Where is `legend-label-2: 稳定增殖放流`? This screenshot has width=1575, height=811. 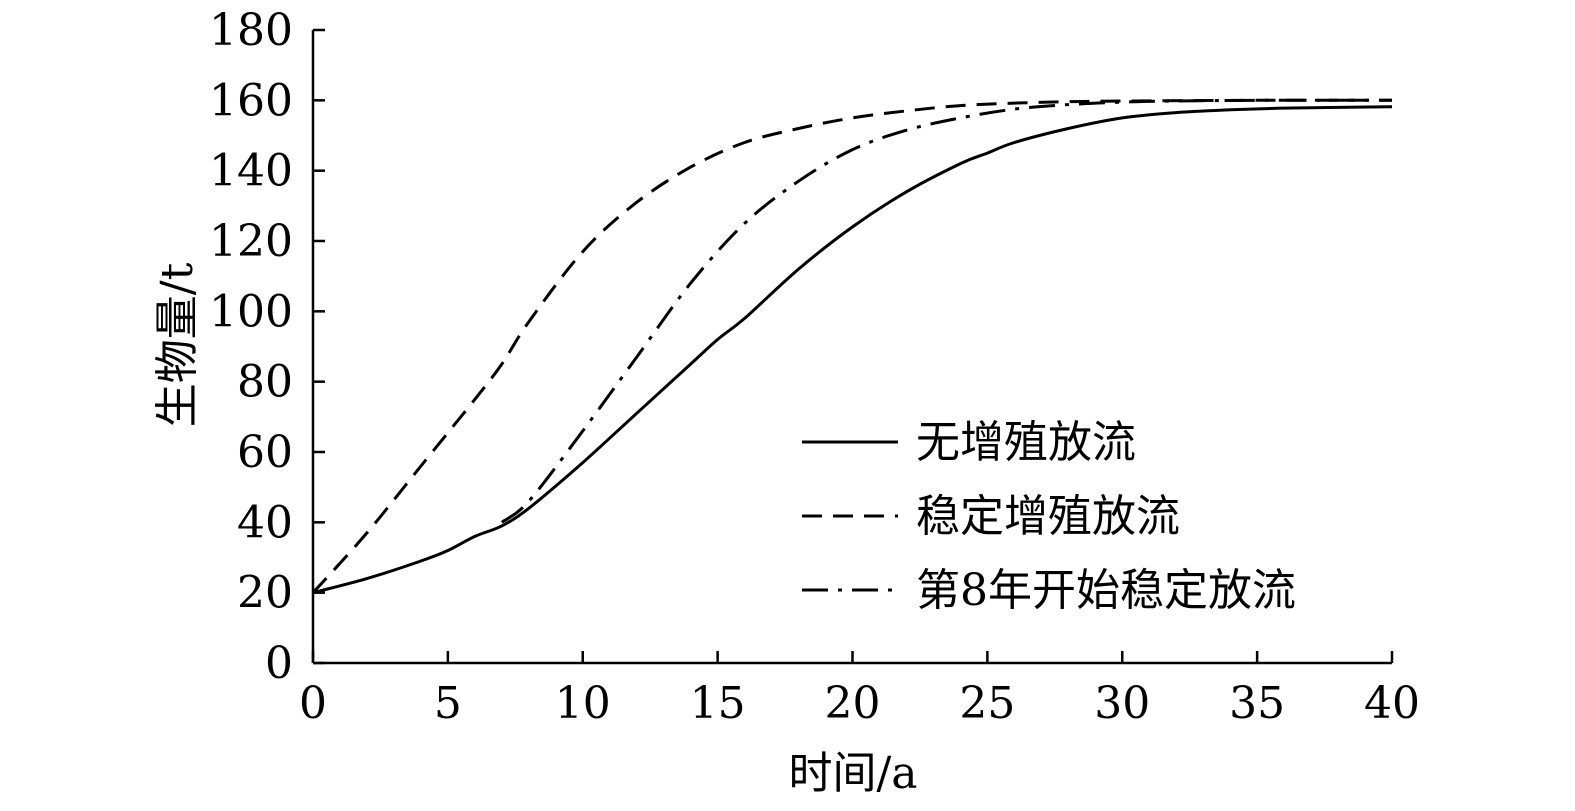 legend-label-2: 稳定增殖放流 is located at coordinates (1048, 516).